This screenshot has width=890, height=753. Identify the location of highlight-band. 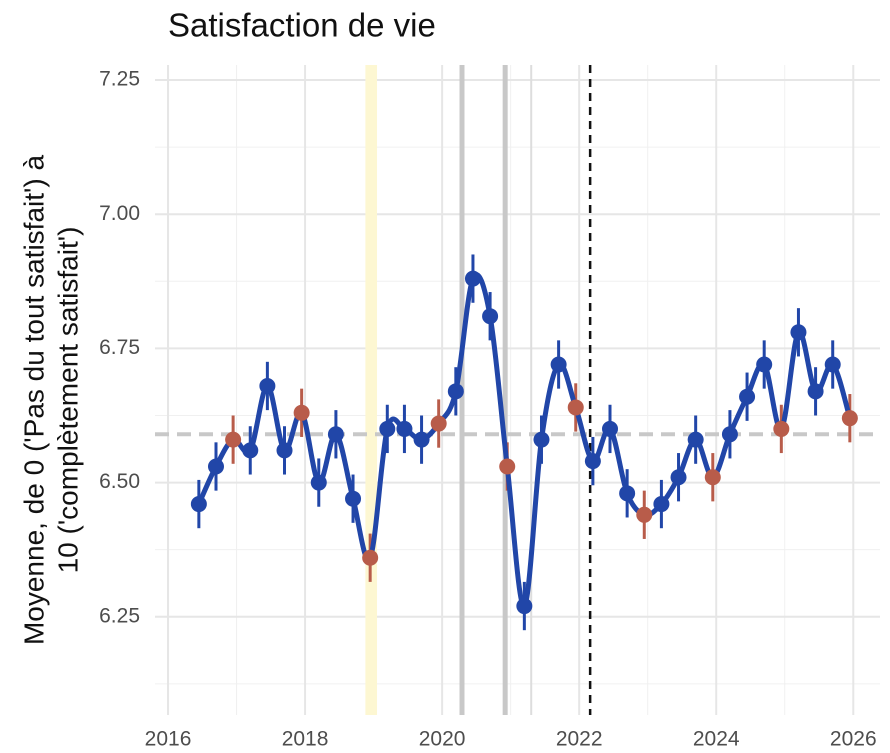
(371, 390).